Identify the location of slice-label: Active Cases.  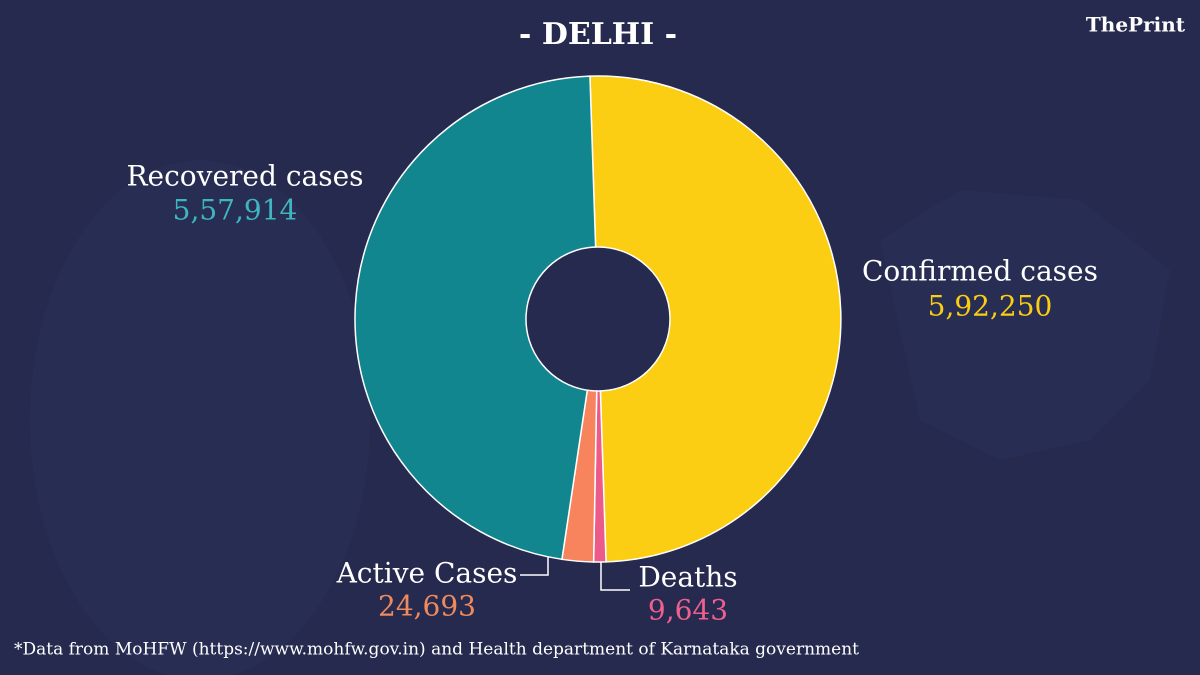
(427, 573).